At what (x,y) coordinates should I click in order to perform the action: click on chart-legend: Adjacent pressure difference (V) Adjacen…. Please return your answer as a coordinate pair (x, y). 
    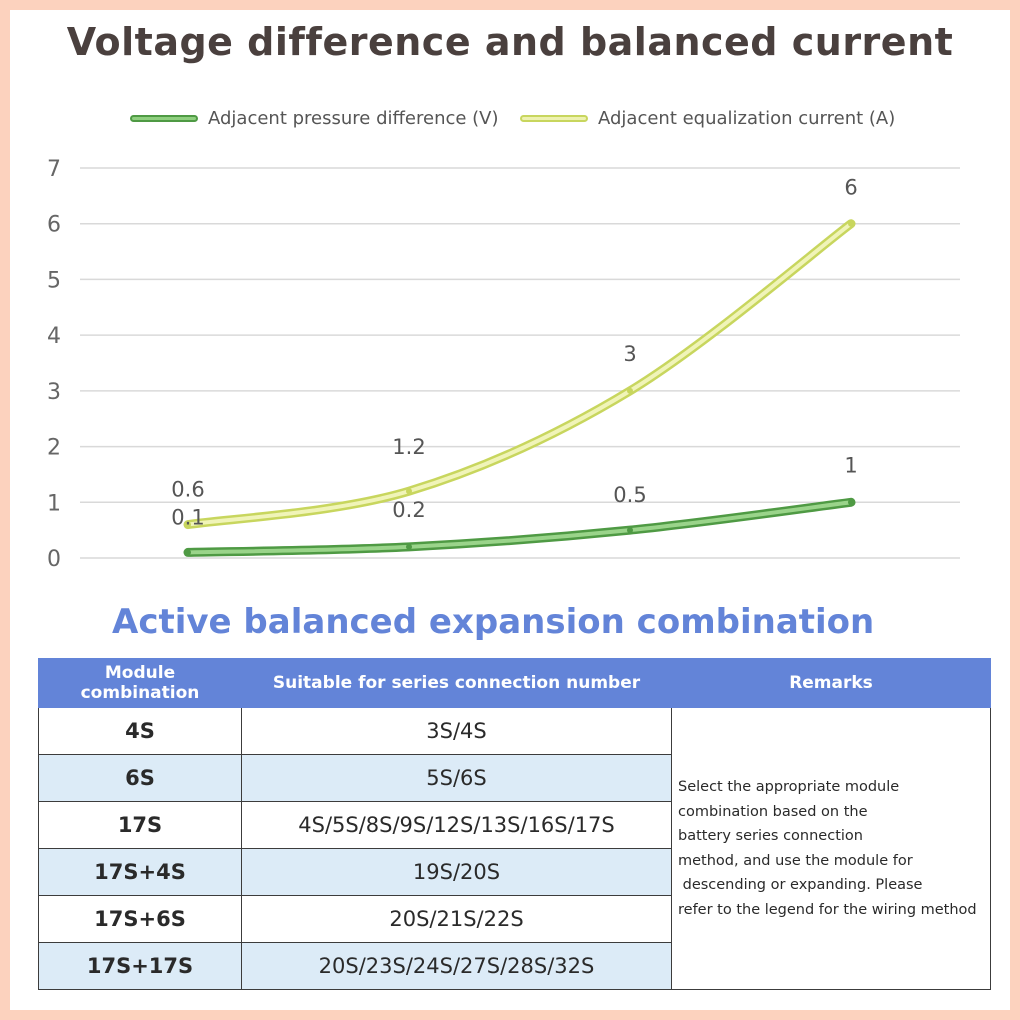
    Looking at the image, I should click on (510, 122).